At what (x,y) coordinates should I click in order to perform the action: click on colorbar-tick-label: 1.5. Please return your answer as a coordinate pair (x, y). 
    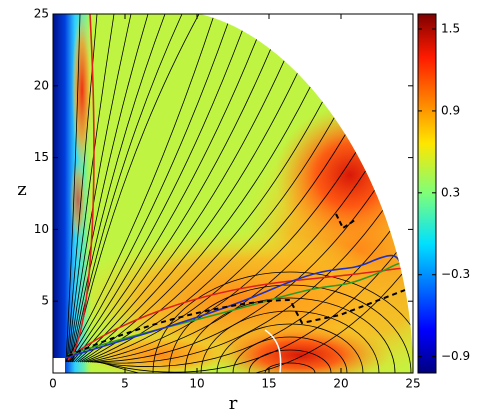
    Looking at the image, I should click on (450, 29).